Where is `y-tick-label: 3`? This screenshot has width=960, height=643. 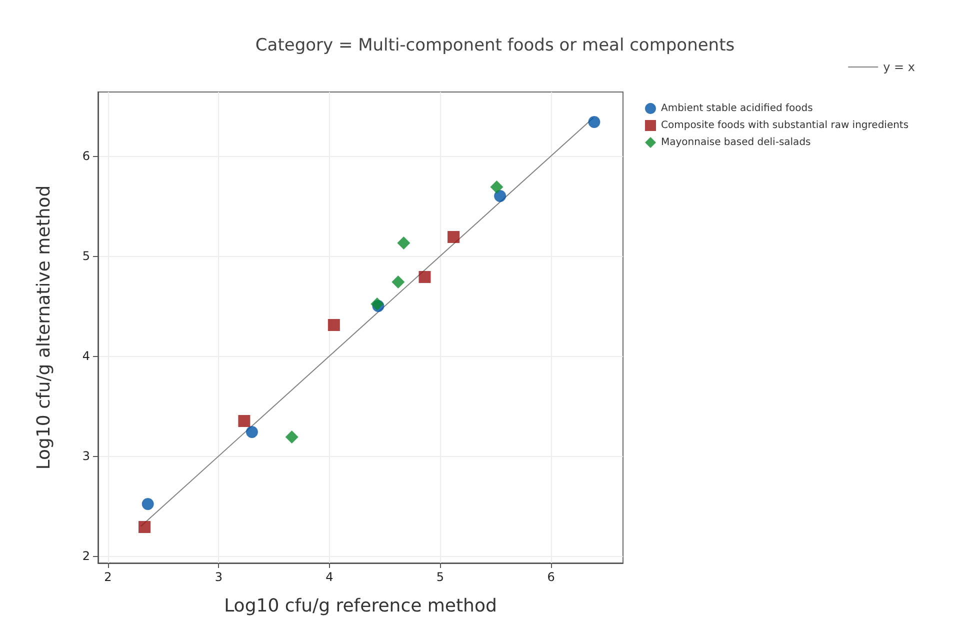
y-tick-label: 3 is located at coordinates (86, 456).